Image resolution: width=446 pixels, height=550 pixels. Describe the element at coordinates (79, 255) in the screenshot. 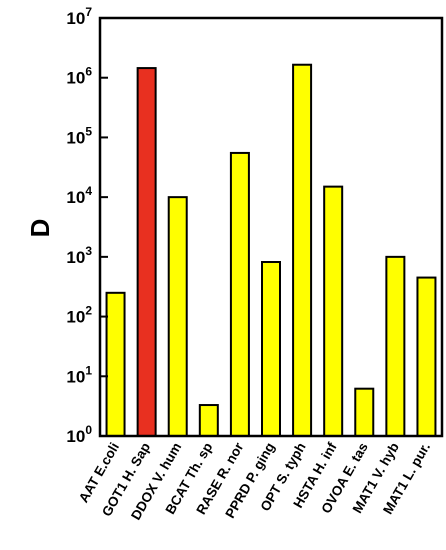

I see `y-tick-label: 10³` at that location.